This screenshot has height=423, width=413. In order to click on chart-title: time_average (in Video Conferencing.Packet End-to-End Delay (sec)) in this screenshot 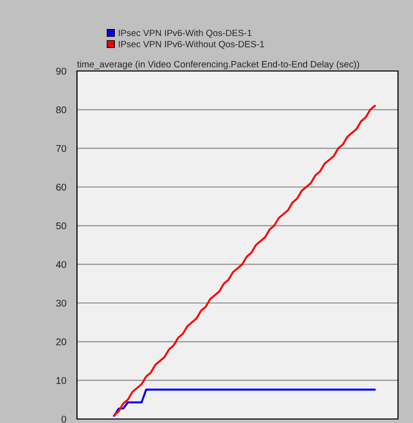, I will do `click(218, 65)`.